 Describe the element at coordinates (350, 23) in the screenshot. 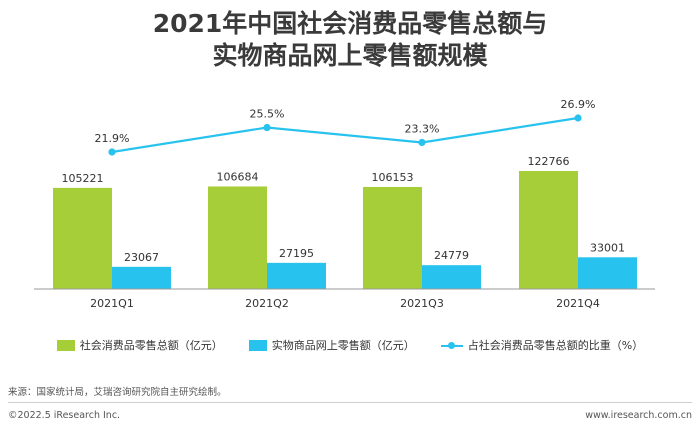

I see `title-line-1: 2021年中国社会消费品零售总额与` at that location.